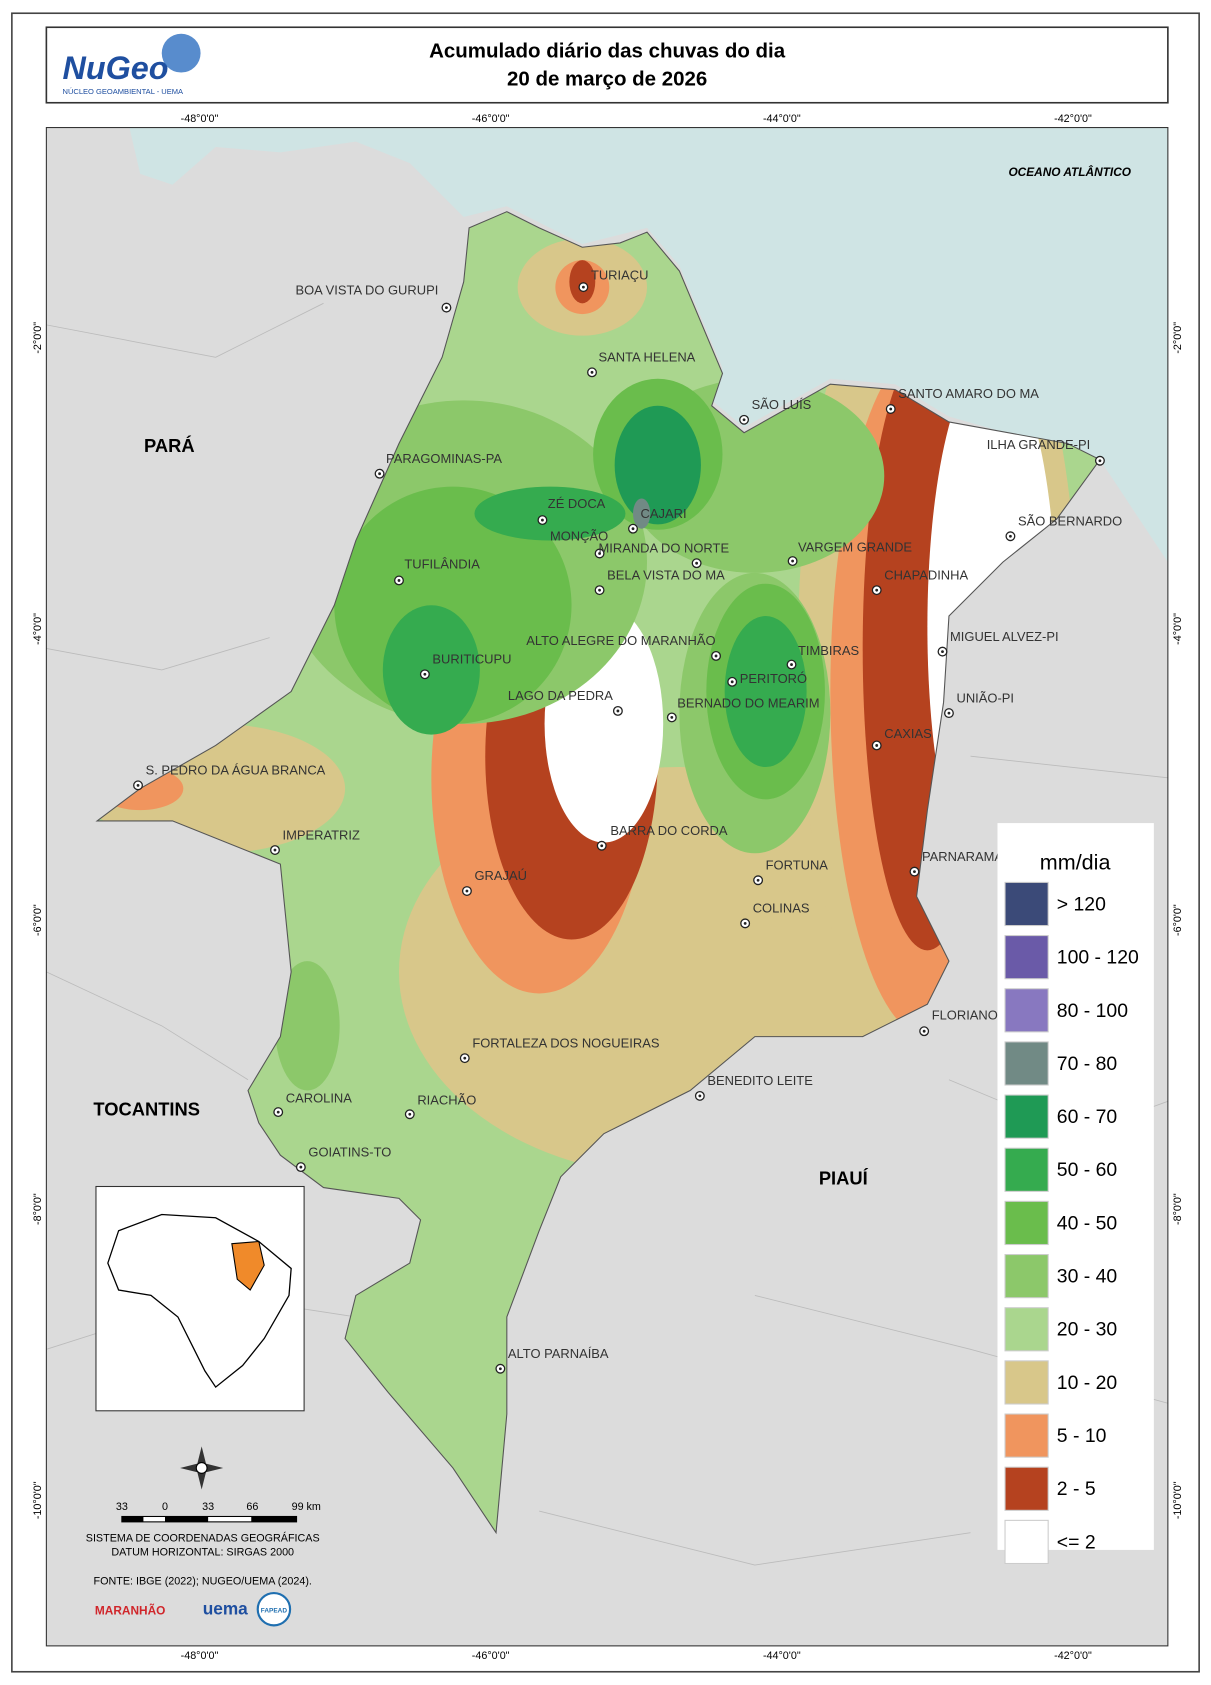  I want to click on city-label: S. PEDRO DA ÁGUA BRANCA, so click(236, 770).